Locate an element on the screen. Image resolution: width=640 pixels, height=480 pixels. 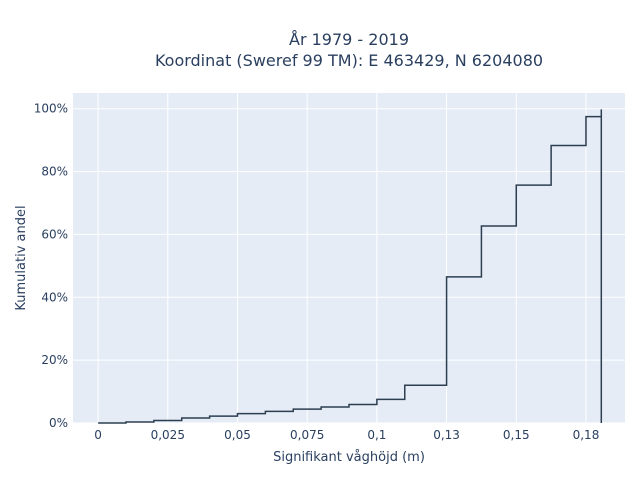
x-tick-label: 0,05 is located at coordinates (237, 435).